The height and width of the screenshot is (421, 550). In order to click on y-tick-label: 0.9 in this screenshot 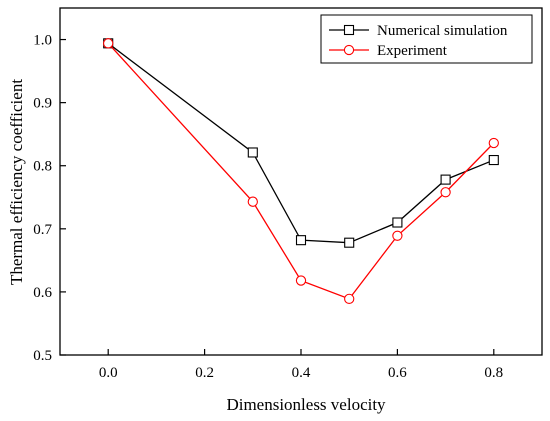, I will do `click(42, 104)`.